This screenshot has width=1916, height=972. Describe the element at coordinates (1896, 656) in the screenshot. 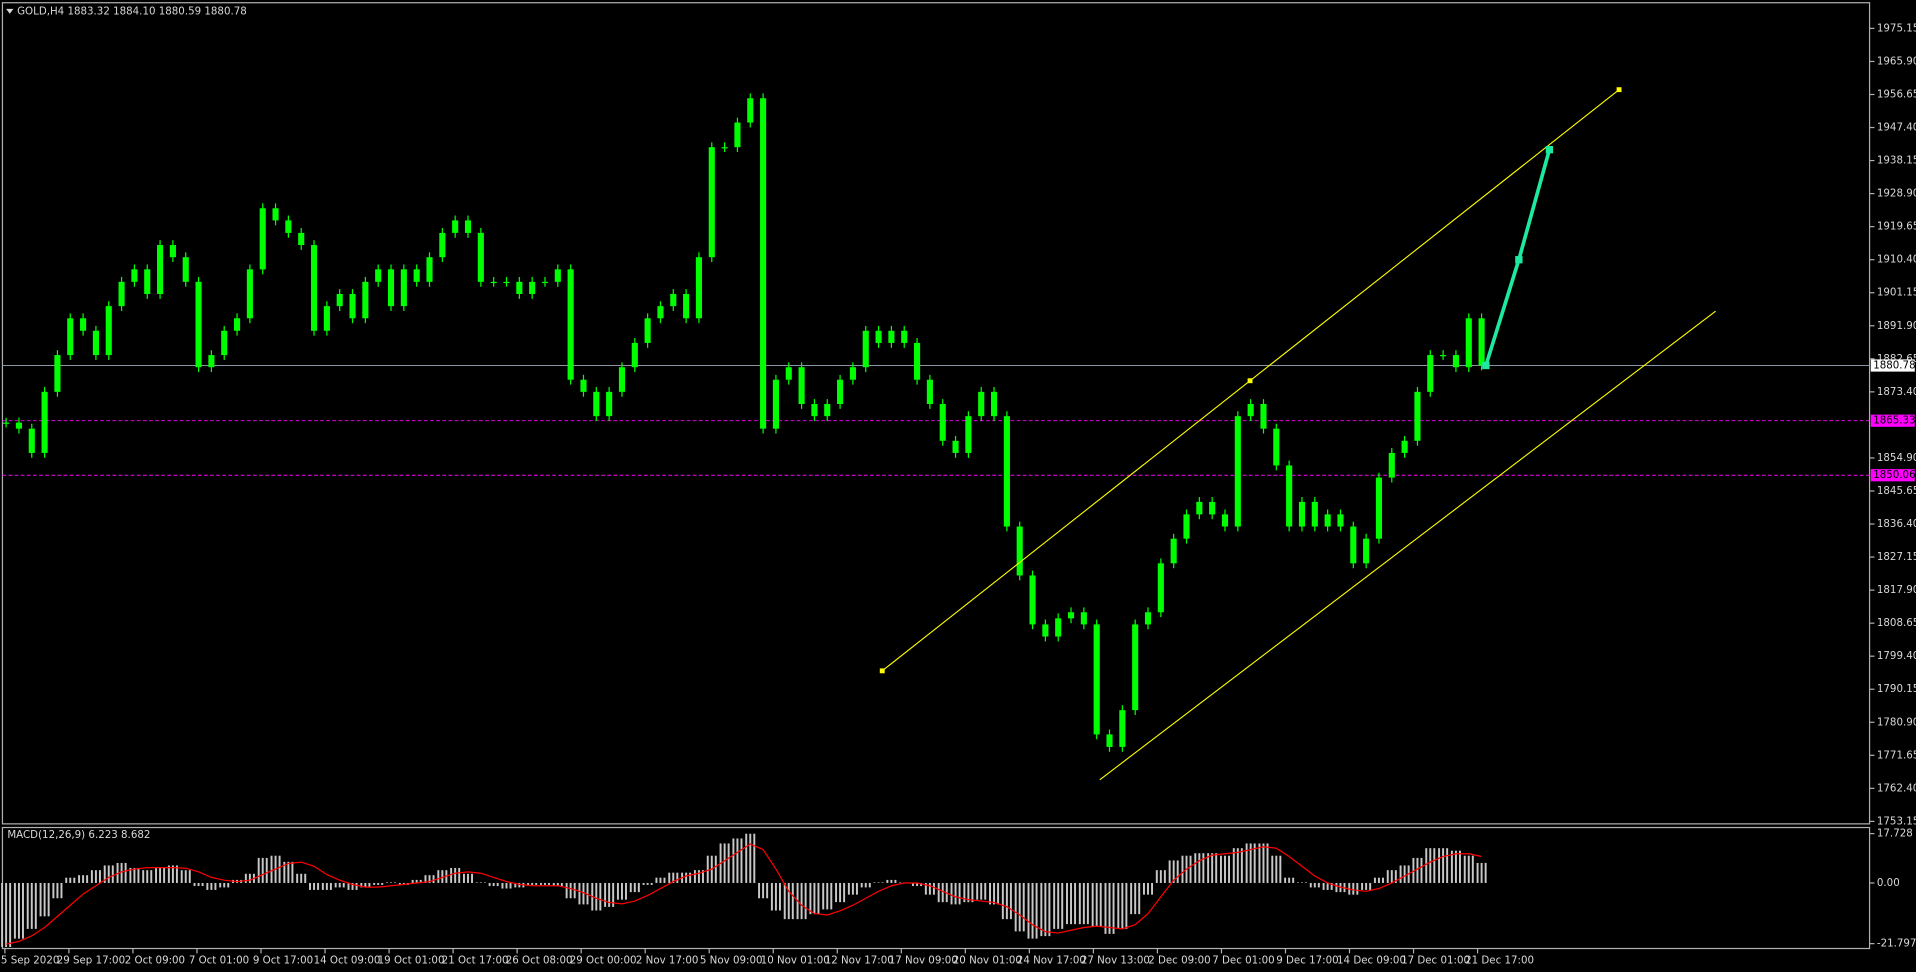

I see `y-tick-label: 1799.40` at that location.